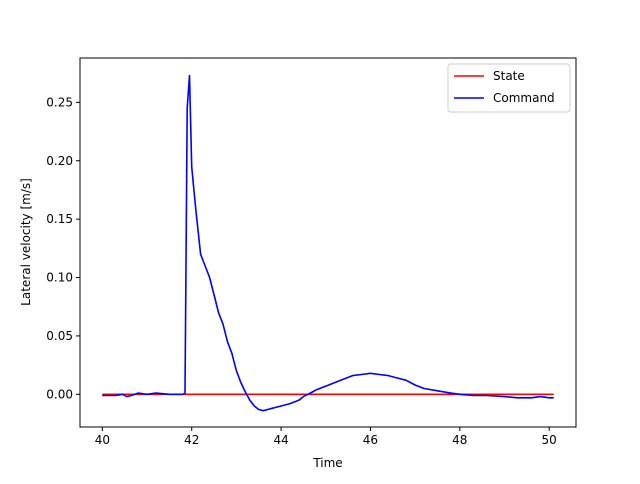 This screenshot has height=484, width=640. I want to click on y-axis: 0.00 0.05 0.10 0.15 0.20 0.25, so click(63, 248).